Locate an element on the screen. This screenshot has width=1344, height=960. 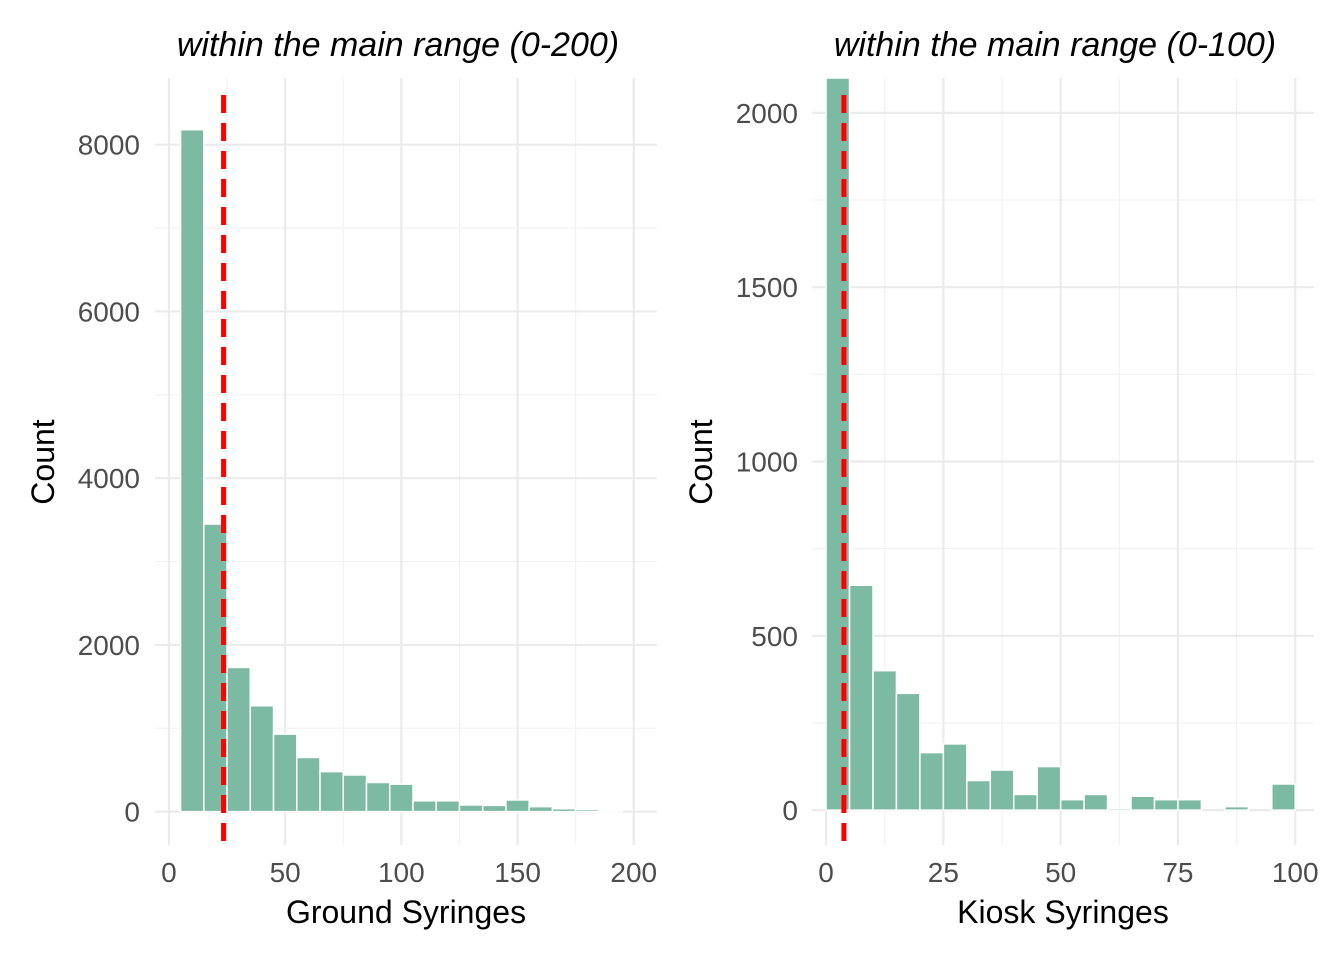
y-tick-label: 1500 is located at coordinates (767, 287).